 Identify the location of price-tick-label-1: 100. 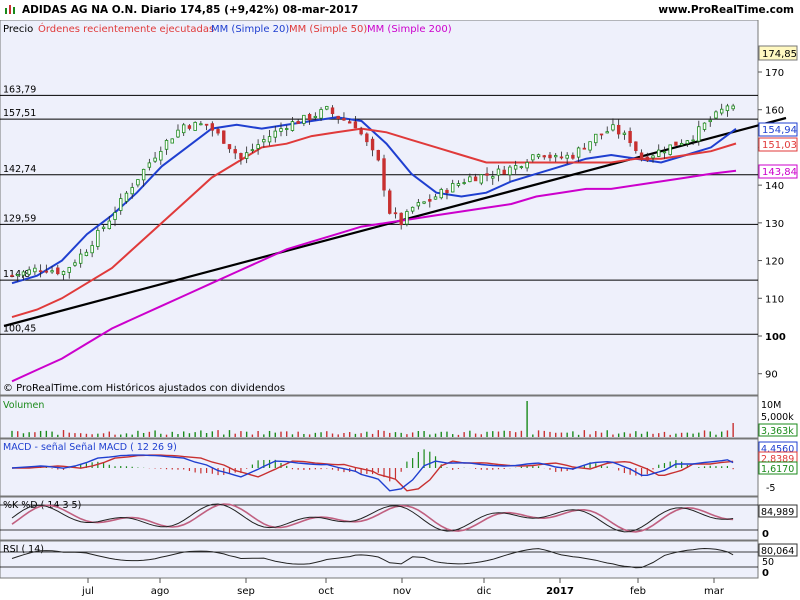
(775, 337).